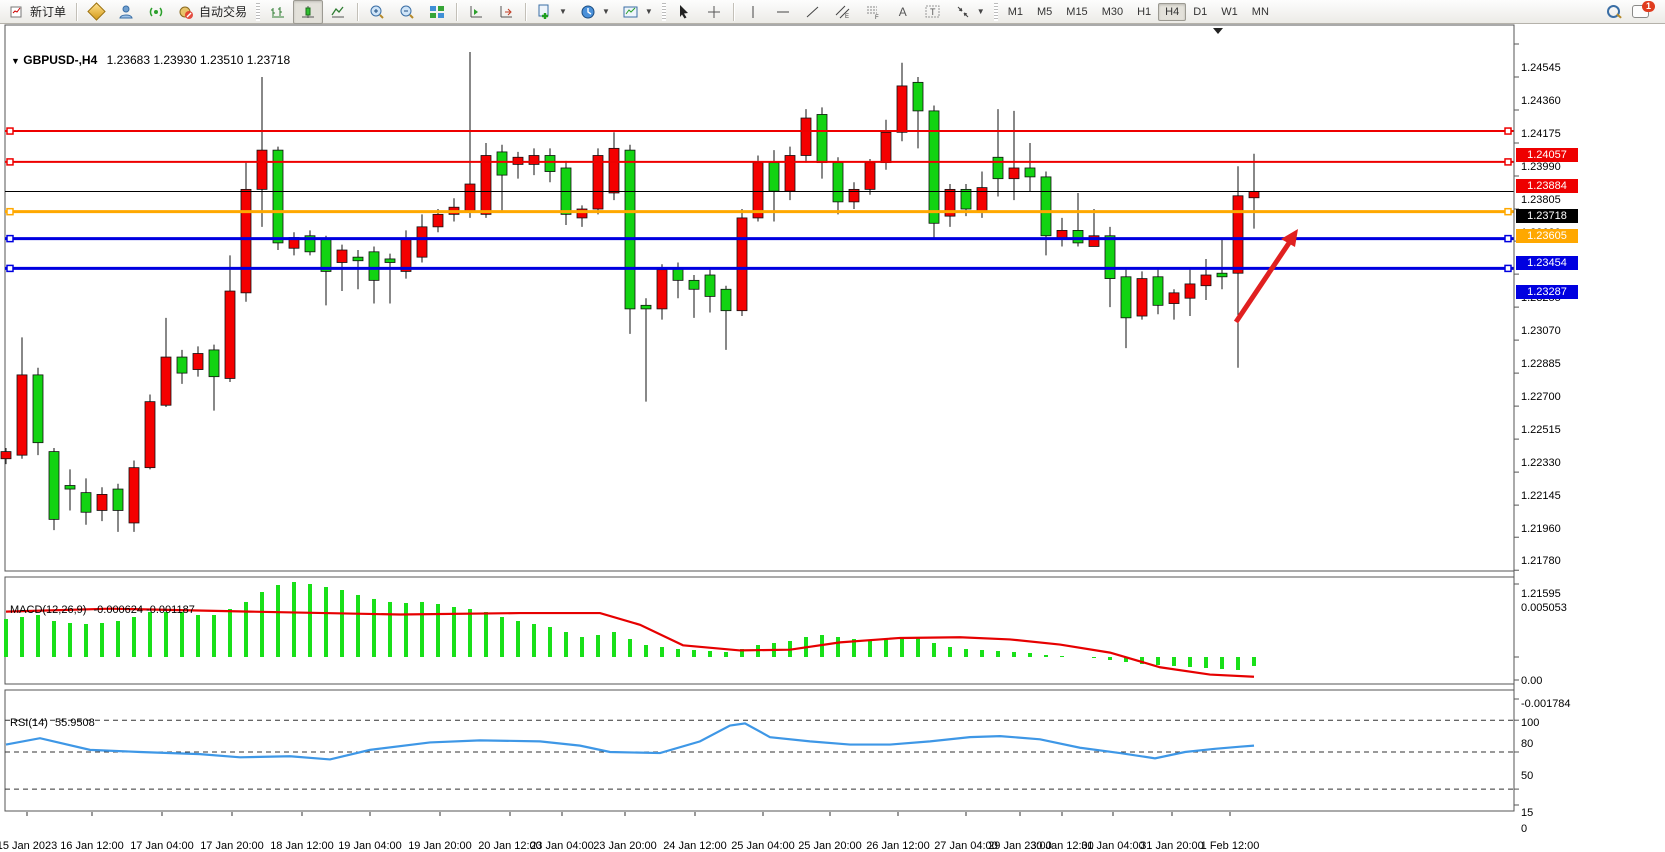 The width and height of the screenshot is (1665, 852). Describe the element at coordinates (1144, 11) in the screenshot. I see `timeframe-h1: H1` at that location.